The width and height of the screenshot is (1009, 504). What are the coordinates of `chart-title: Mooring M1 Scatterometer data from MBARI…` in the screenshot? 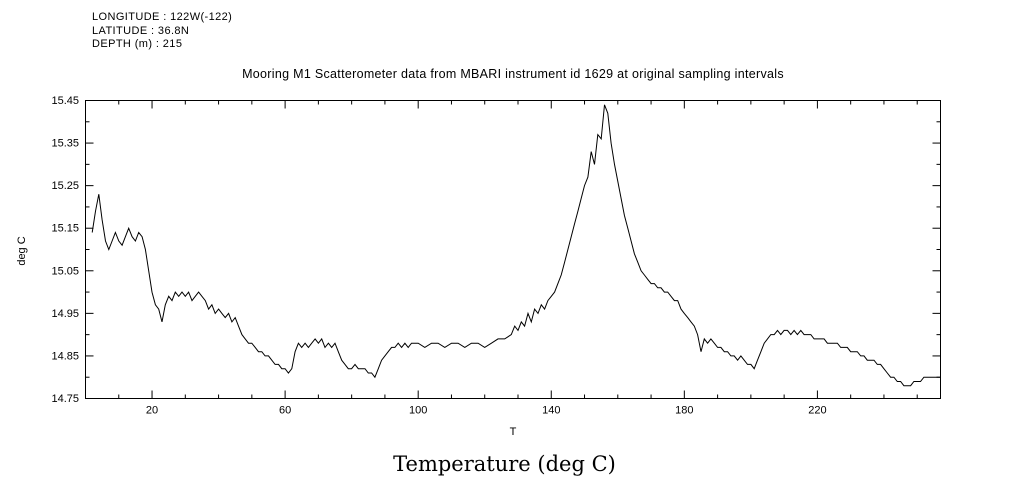 It's located at (513, 74).